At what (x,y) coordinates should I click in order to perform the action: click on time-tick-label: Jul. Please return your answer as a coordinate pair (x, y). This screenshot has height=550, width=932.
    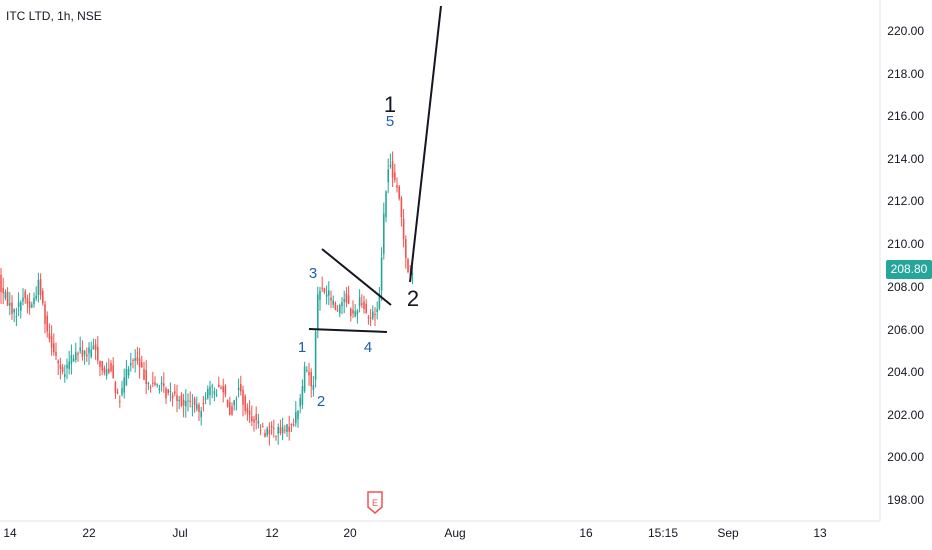
    Looking at the image, I should click on (179, 533).